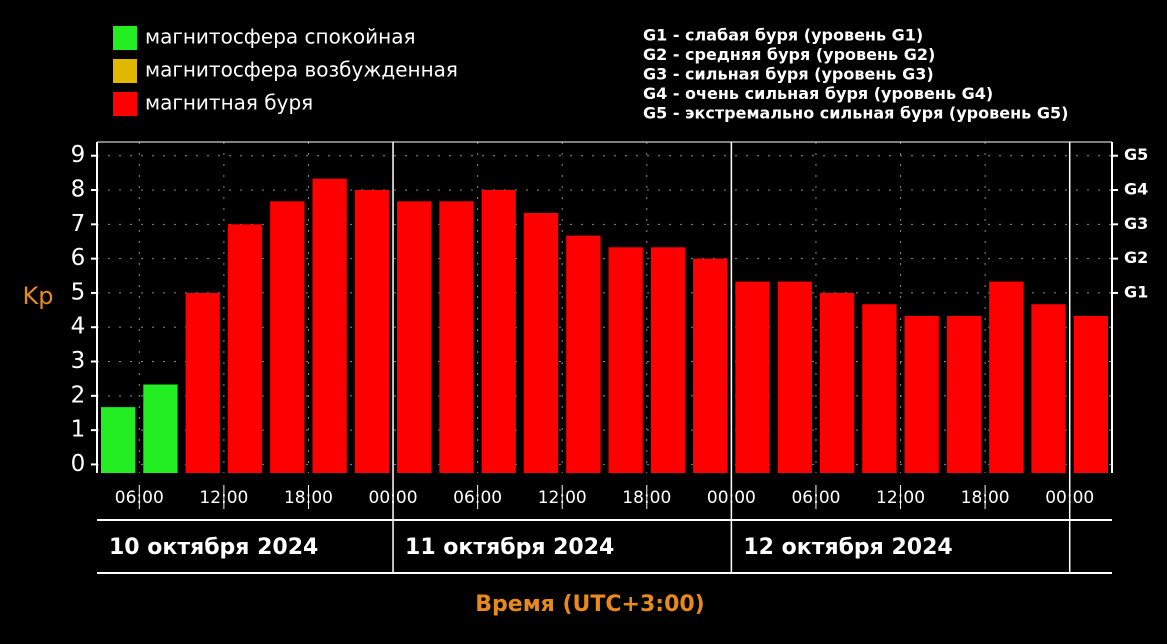 This screenshot has height=644, width=1167. Describe the element at coordinates (590, 604) in the screenshot. I see `x-axis-label: Время (UTC+3:00)` at that location.